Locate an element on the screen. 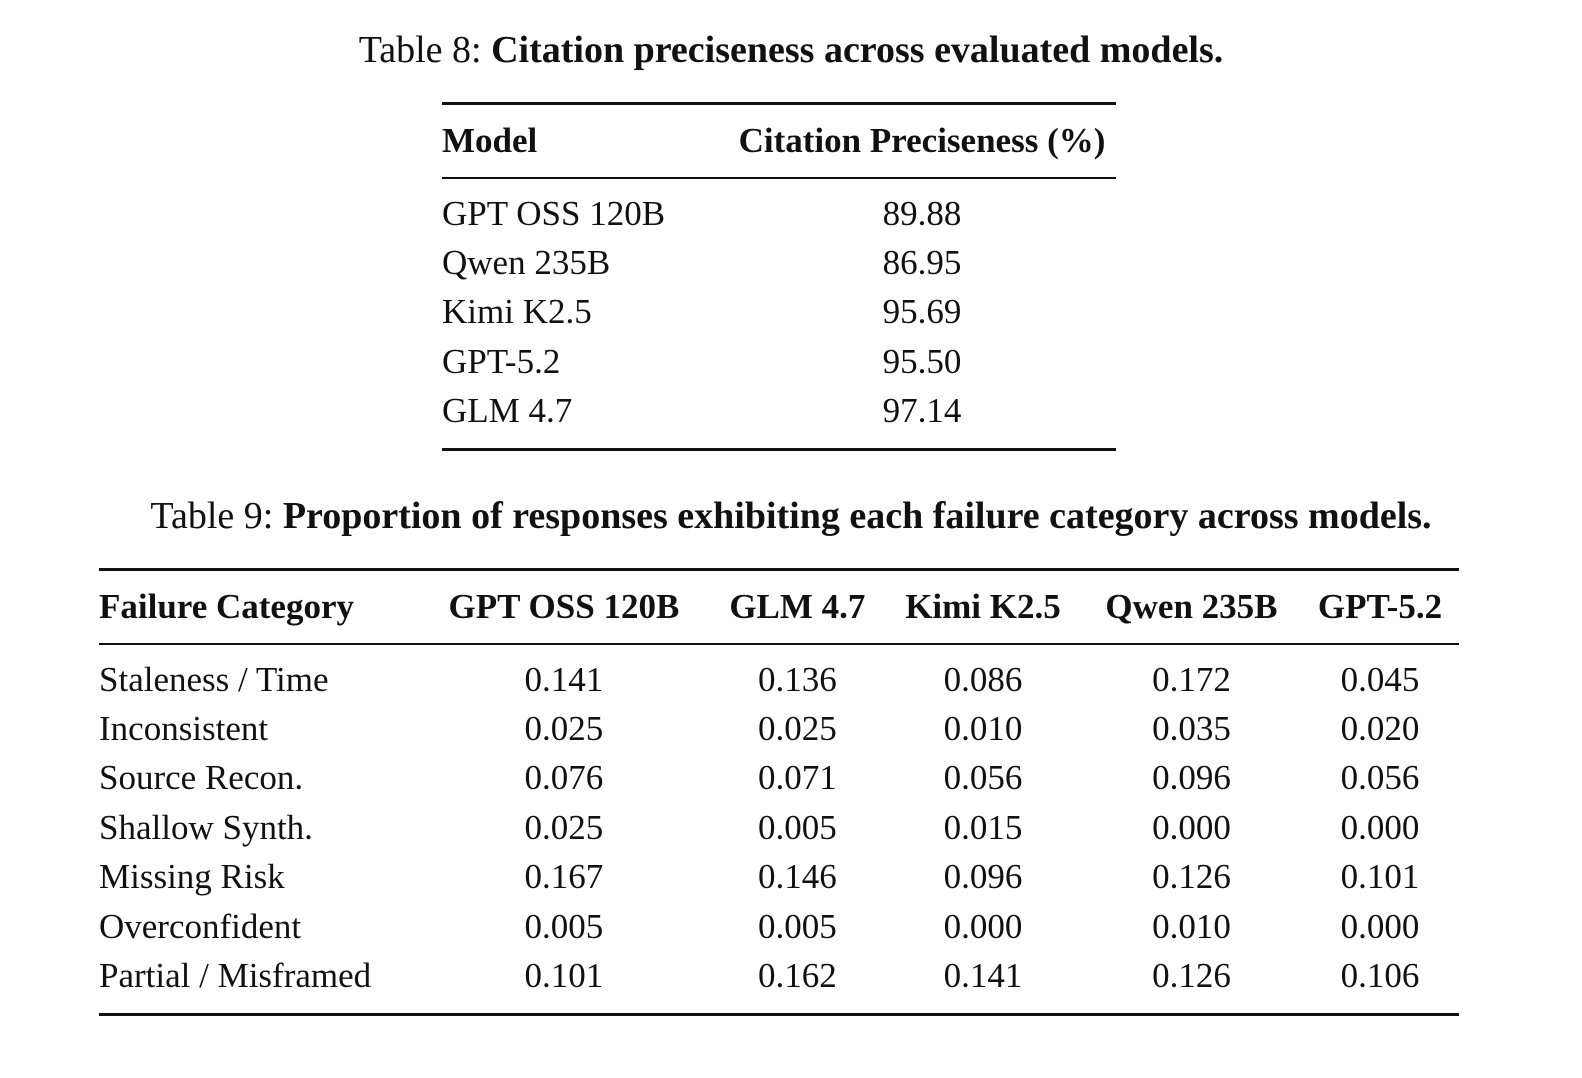 Image resolution: width=1582 pixels, height=1078 pixels. table-row: GPT-5.2 95.50 is located at coordinates (779, 361).